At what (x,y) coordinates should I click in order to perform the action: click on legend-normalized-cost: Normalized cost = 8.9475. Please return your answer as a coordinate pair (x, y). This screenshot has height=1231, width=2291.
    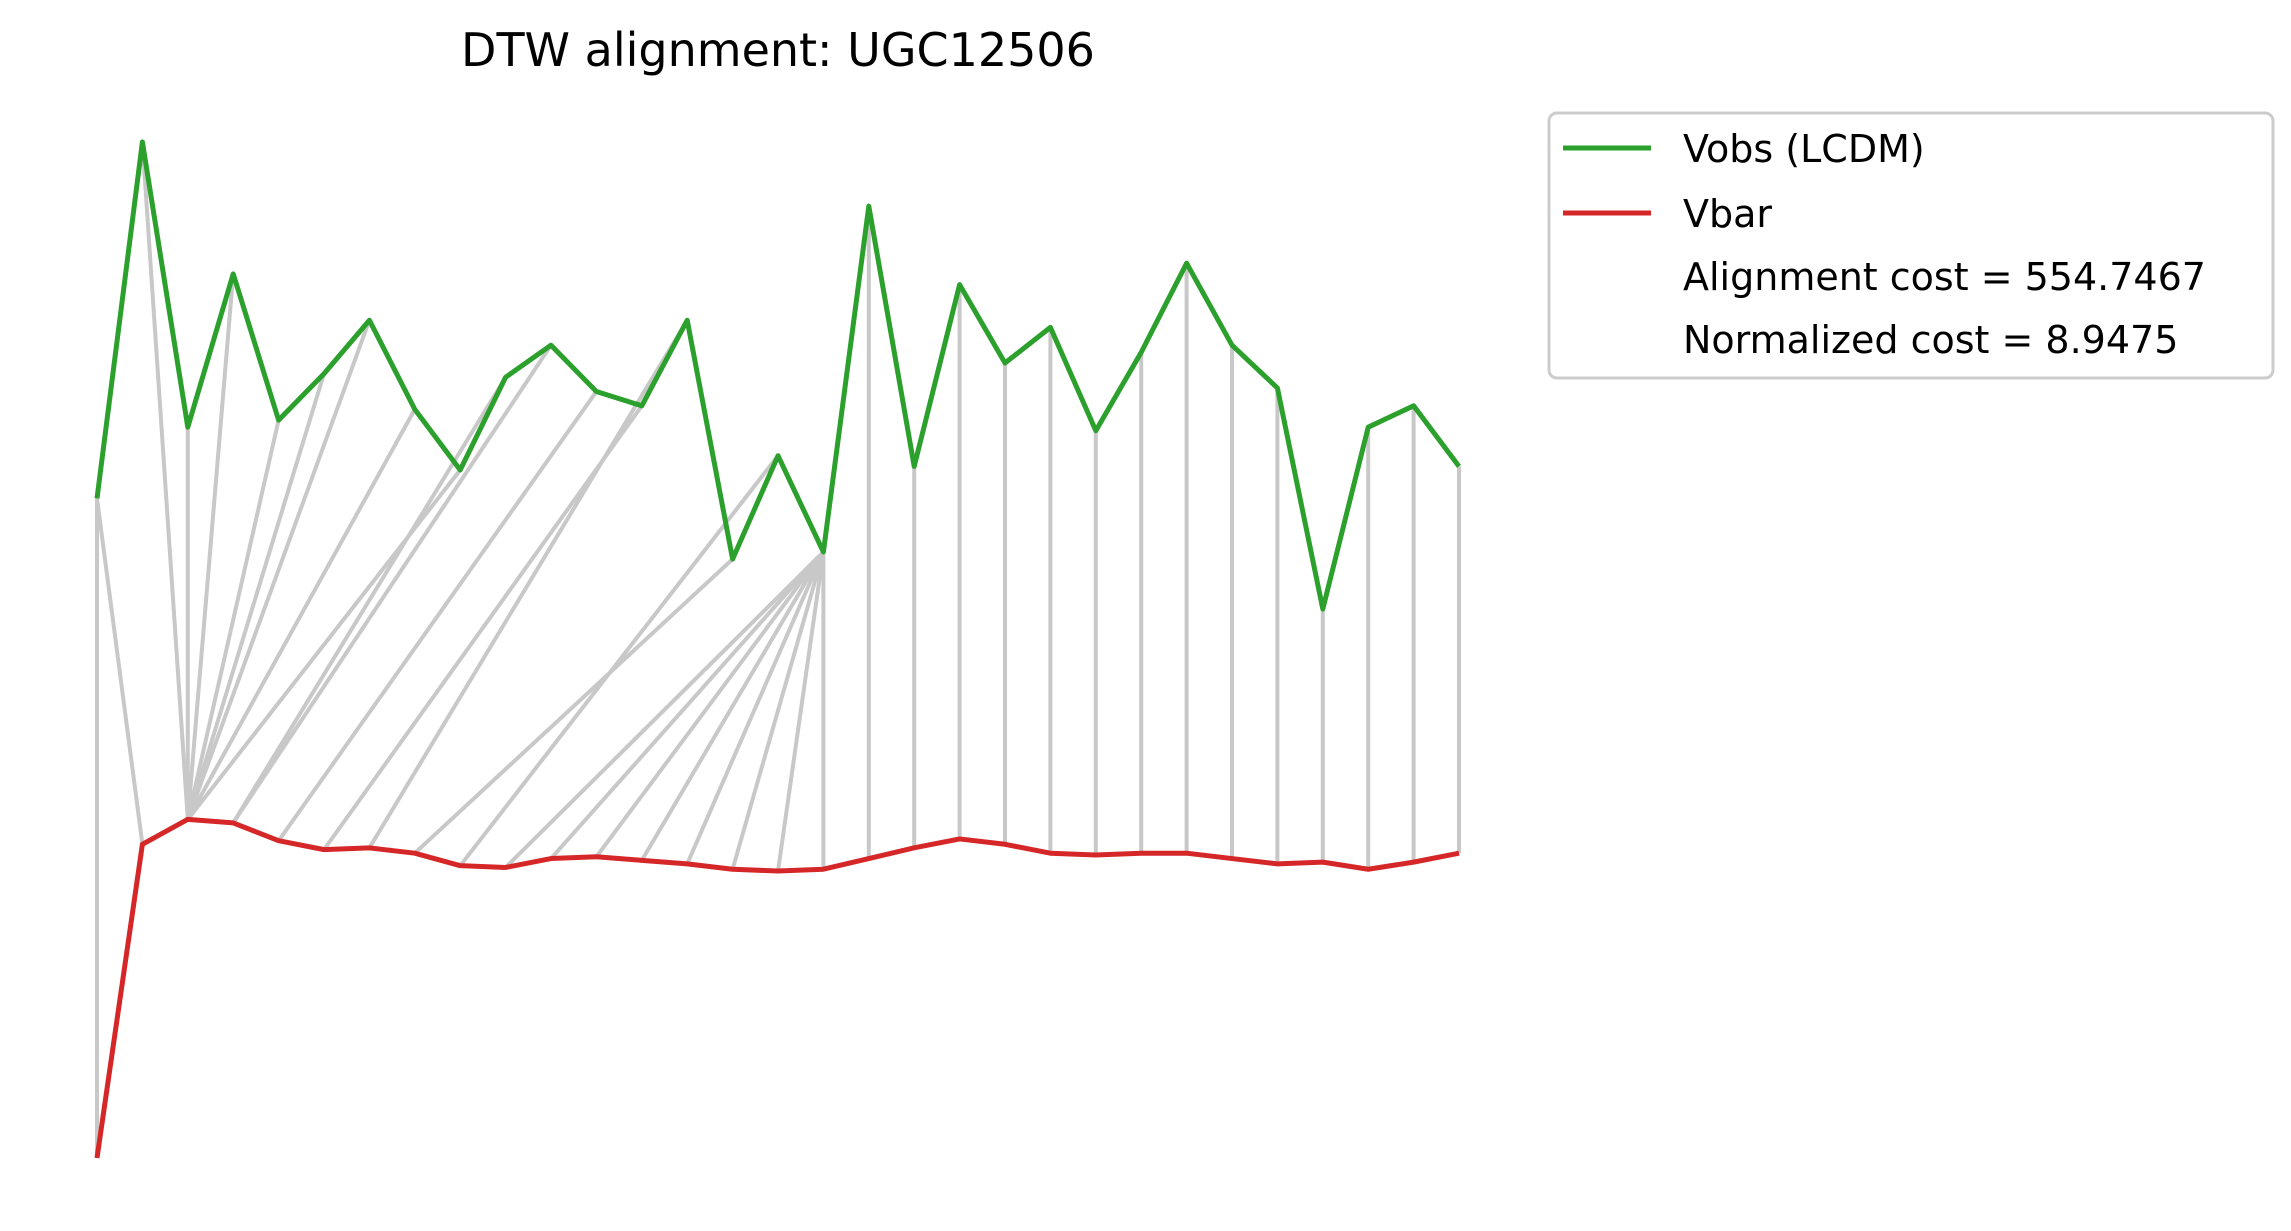
    Looking at the image, I should click on (1930, 340).